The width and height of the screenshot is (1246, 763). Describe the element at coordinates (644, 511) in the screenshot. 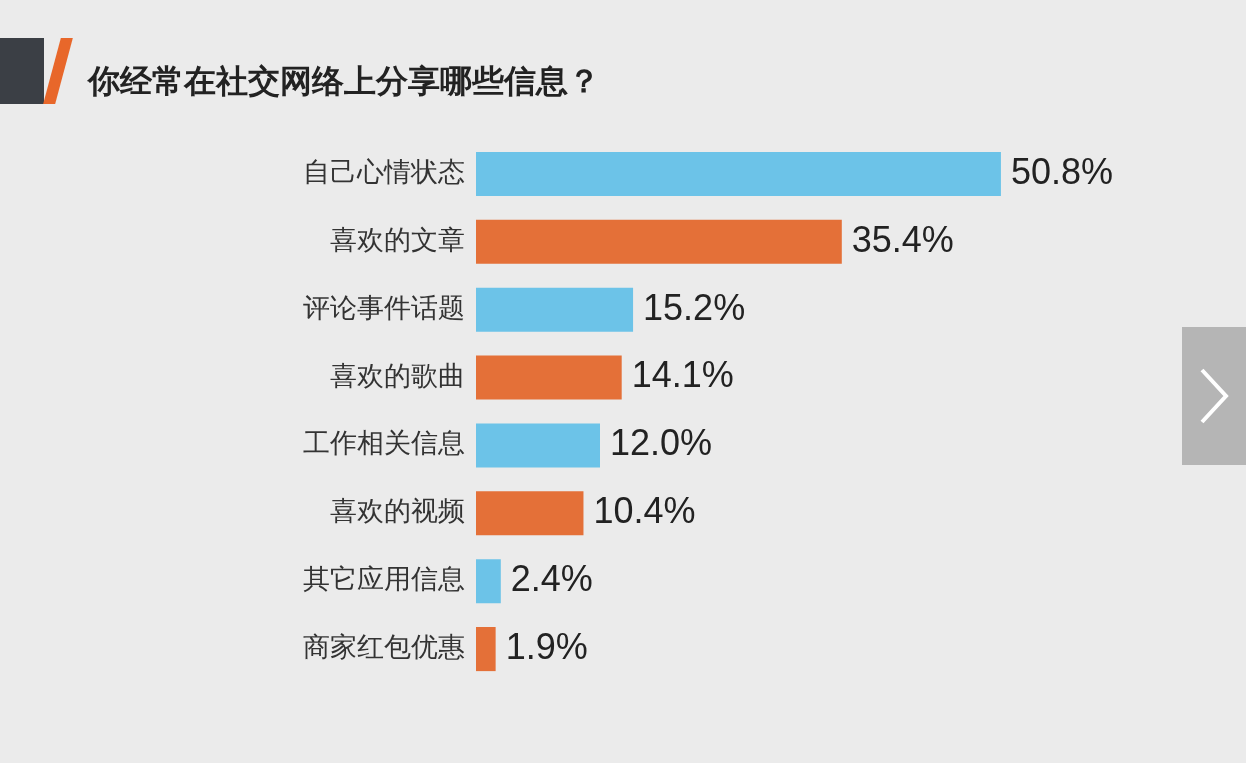

I see `data-label: 10.4%` at that location.